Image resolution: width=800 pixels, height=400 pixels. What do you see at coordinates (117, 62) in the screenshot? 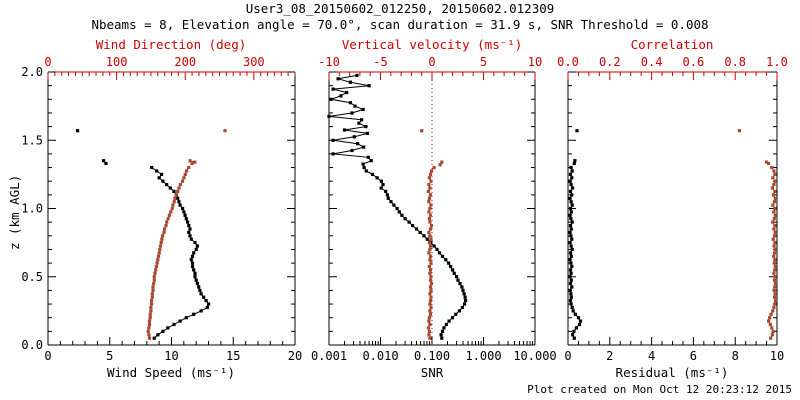
I see `tick-label: 100` at bounding box center [117, 62].